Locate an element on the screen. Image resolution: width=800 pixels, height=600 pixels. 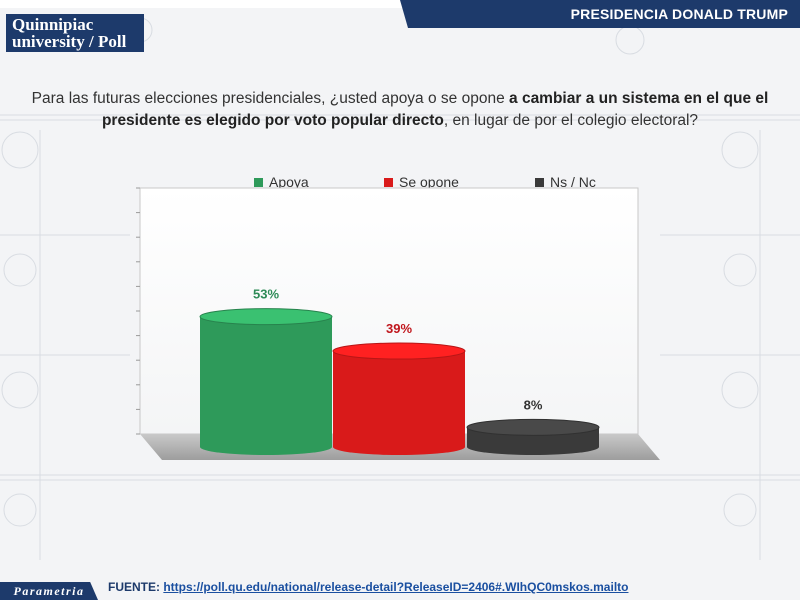
data-label-ns-nc: 8% is located at coordinates (533, 404).